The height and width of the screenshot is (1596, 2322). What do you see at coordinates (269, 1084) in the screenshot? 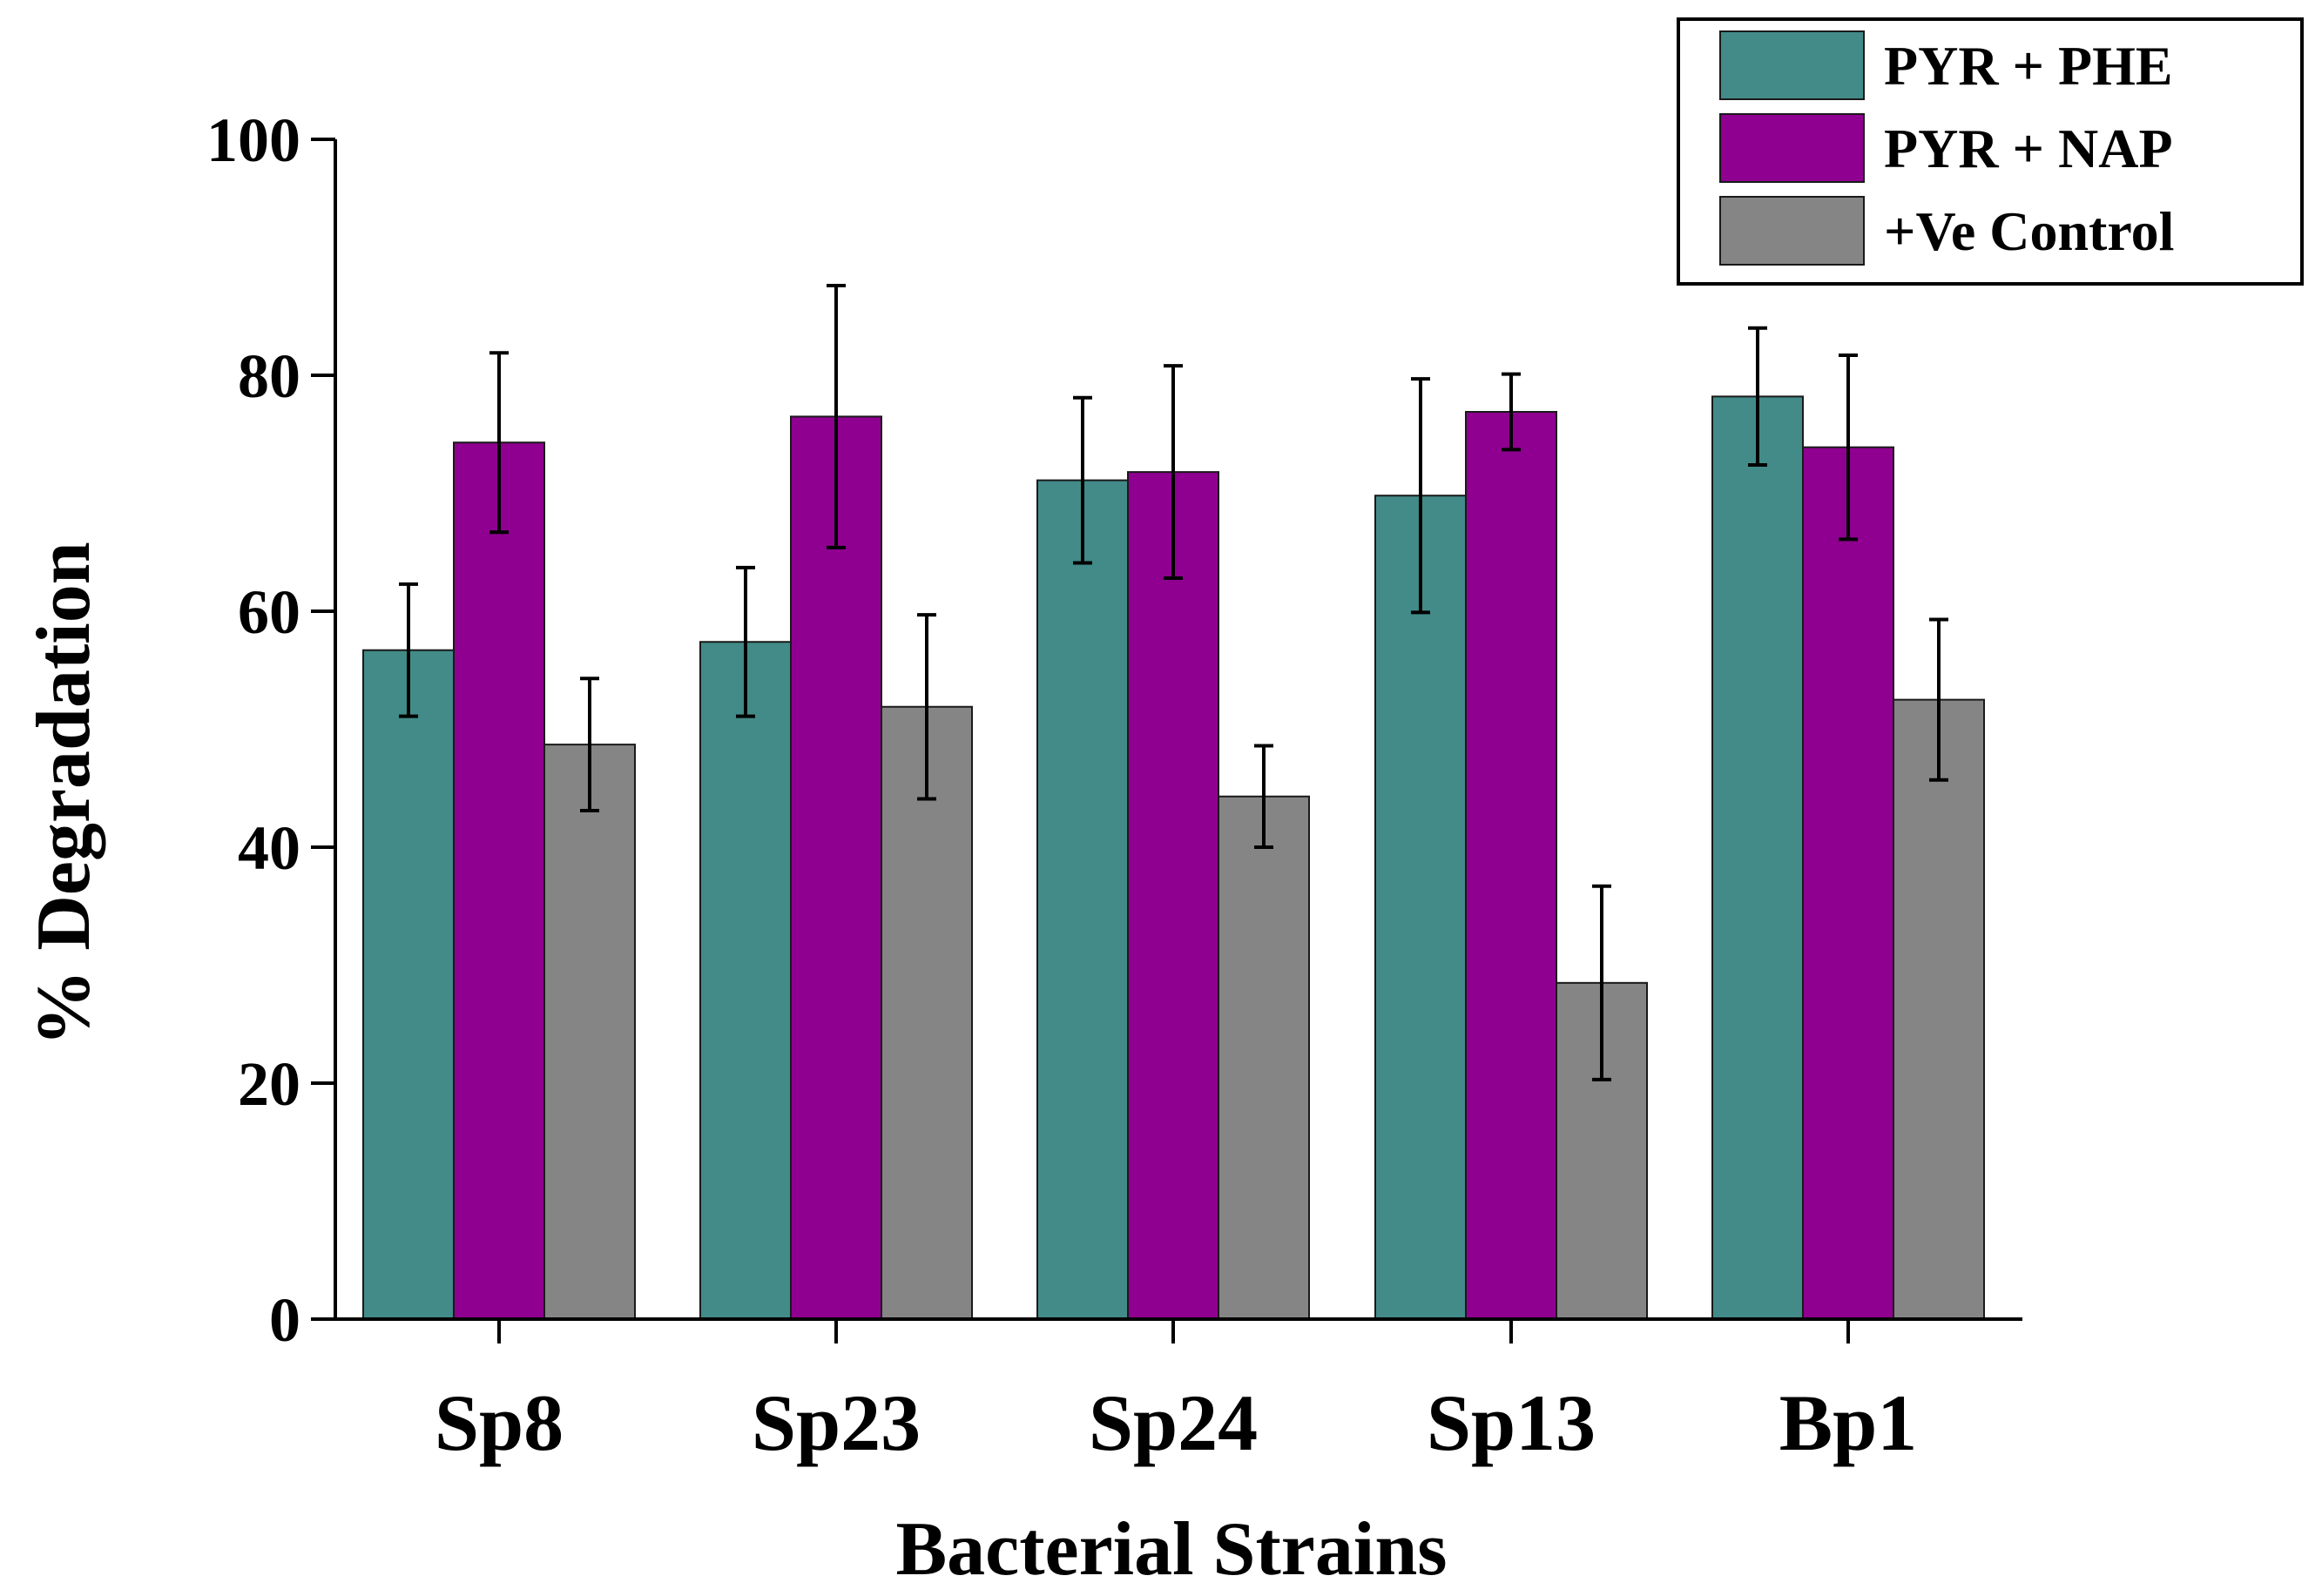
I see `y-tick-label-20: 20` at bounding box center [269, 1084].